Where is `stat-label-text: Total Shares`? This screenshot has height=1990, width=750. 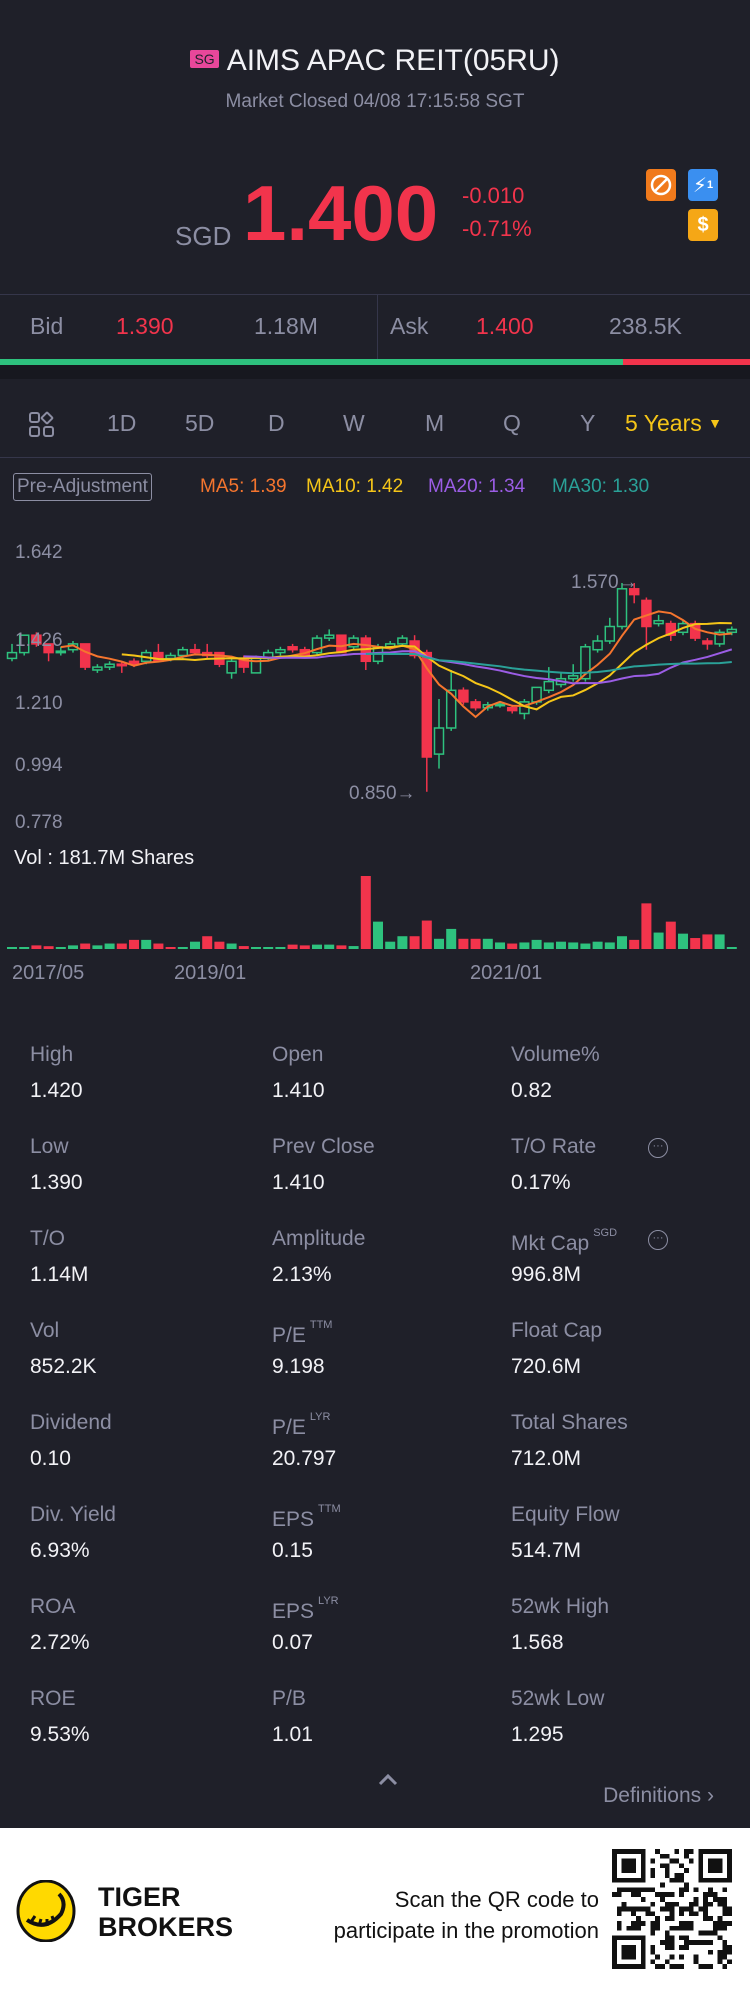 stat-label-text: Total Shares is located at coordinates (569, 1422).